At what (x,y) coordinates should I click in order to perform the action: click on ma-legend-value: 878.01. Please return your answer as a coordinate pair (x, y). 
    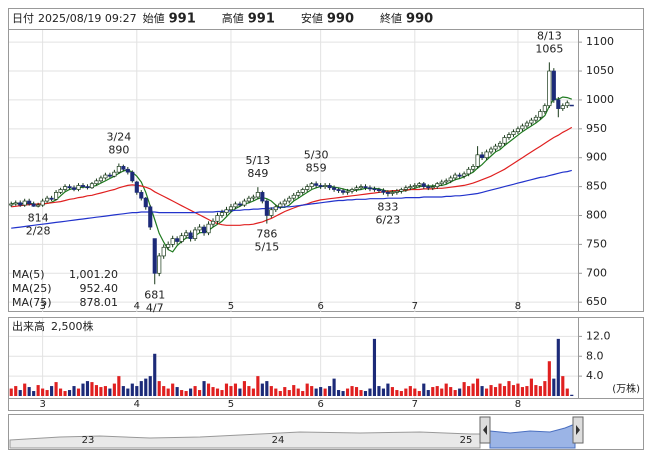
    Looking at the image, I should click on (99, 302).